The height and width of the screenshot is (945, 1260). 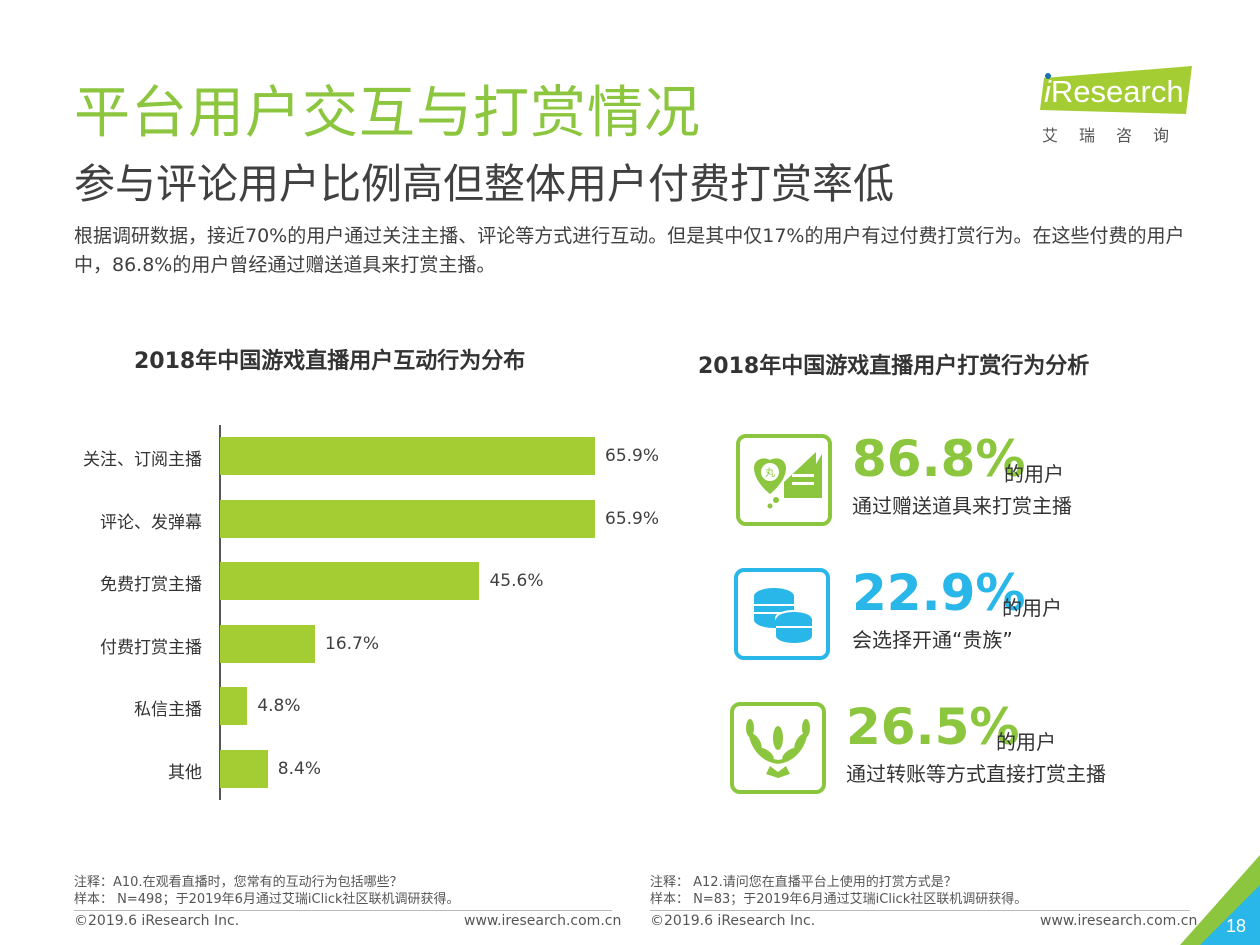 I want to click on right-note-sample: 样本： N=83；于2019年6月通过艾瑞iClick社区联机调研获得。, so click(x=839, y=899).